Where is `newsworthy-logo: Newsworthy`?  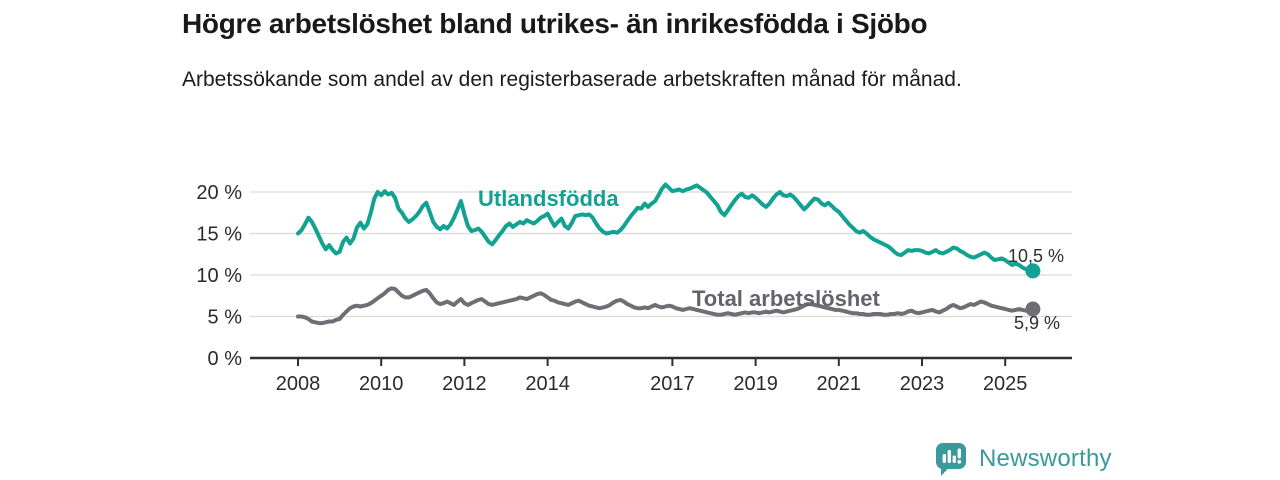 newsworthy-logo: Newsworthy is located at coordinates (1022, 459).